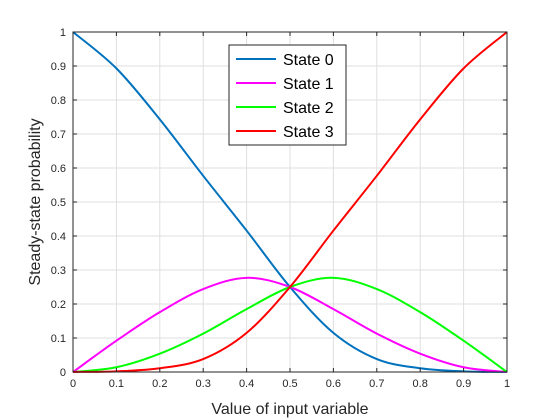 Image resolution: width=560 pixels, height=420 pixels. I want to click on x-tick-label: 0.3, so click(203, 384).